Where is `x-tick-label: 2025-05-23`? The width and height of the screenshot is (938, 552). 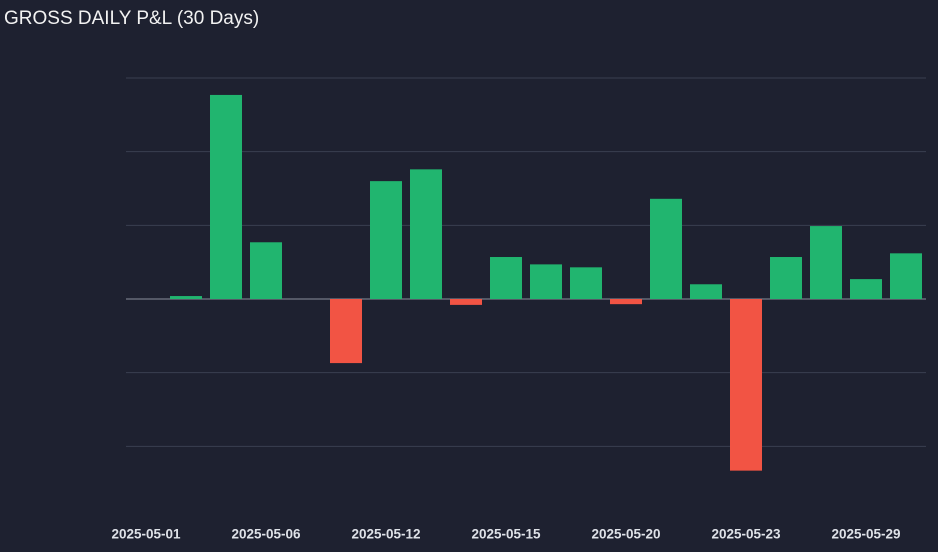
x-tick-label: 2025-05-23 is located at coordinates (746, 534).